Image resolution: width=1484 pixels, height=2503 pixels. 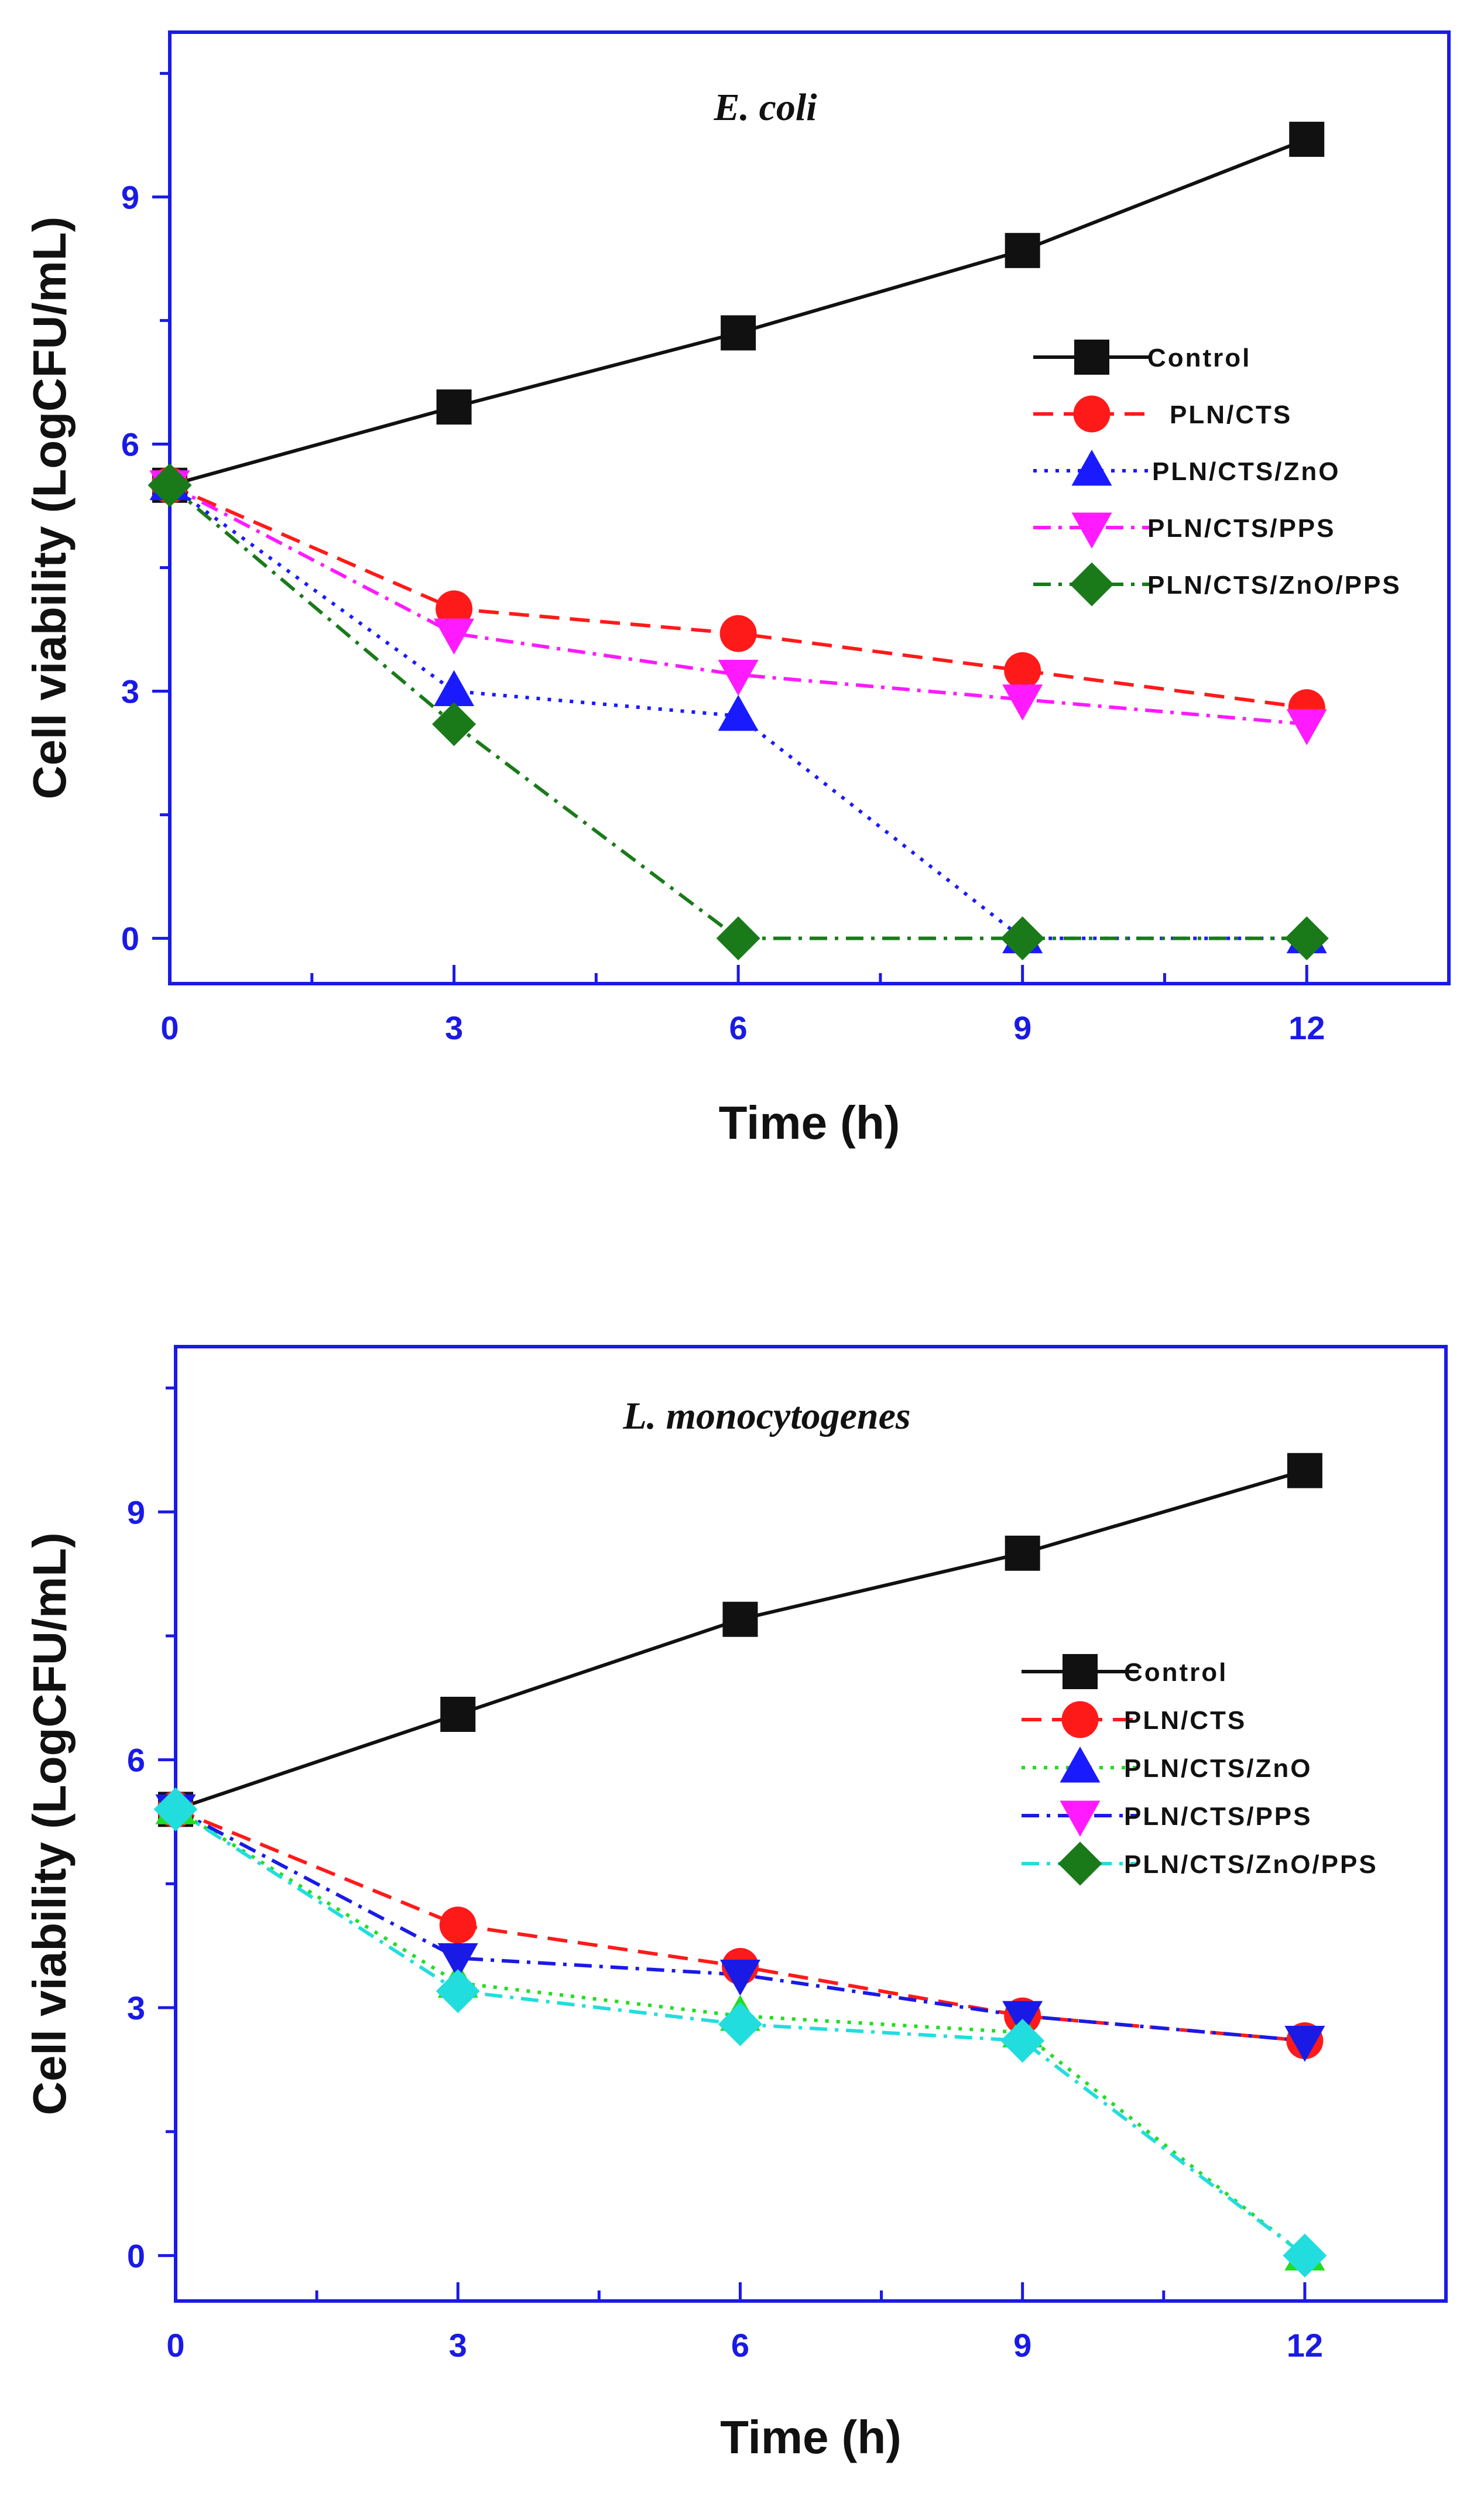 What do you see at coordinates (766, 108) in the screenshot?
I see `chart-title: E. coli` at bounding box center [766, 108].